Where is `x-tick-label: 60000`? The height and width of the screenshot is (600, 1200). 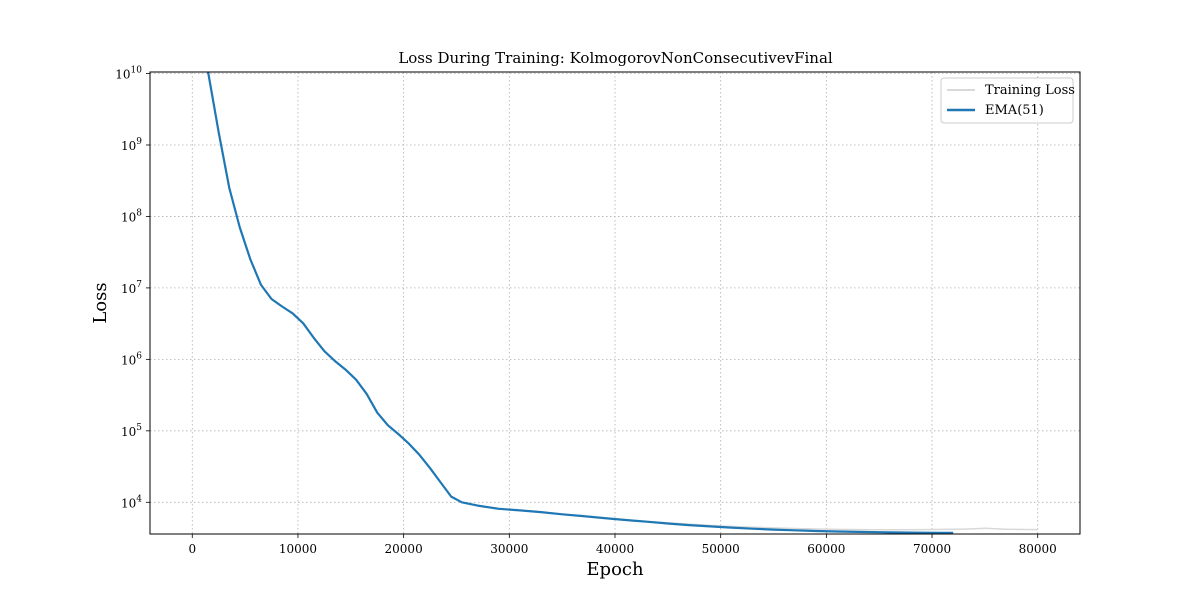 x-tick-label: 60000 is located at coordinates (826, 549).